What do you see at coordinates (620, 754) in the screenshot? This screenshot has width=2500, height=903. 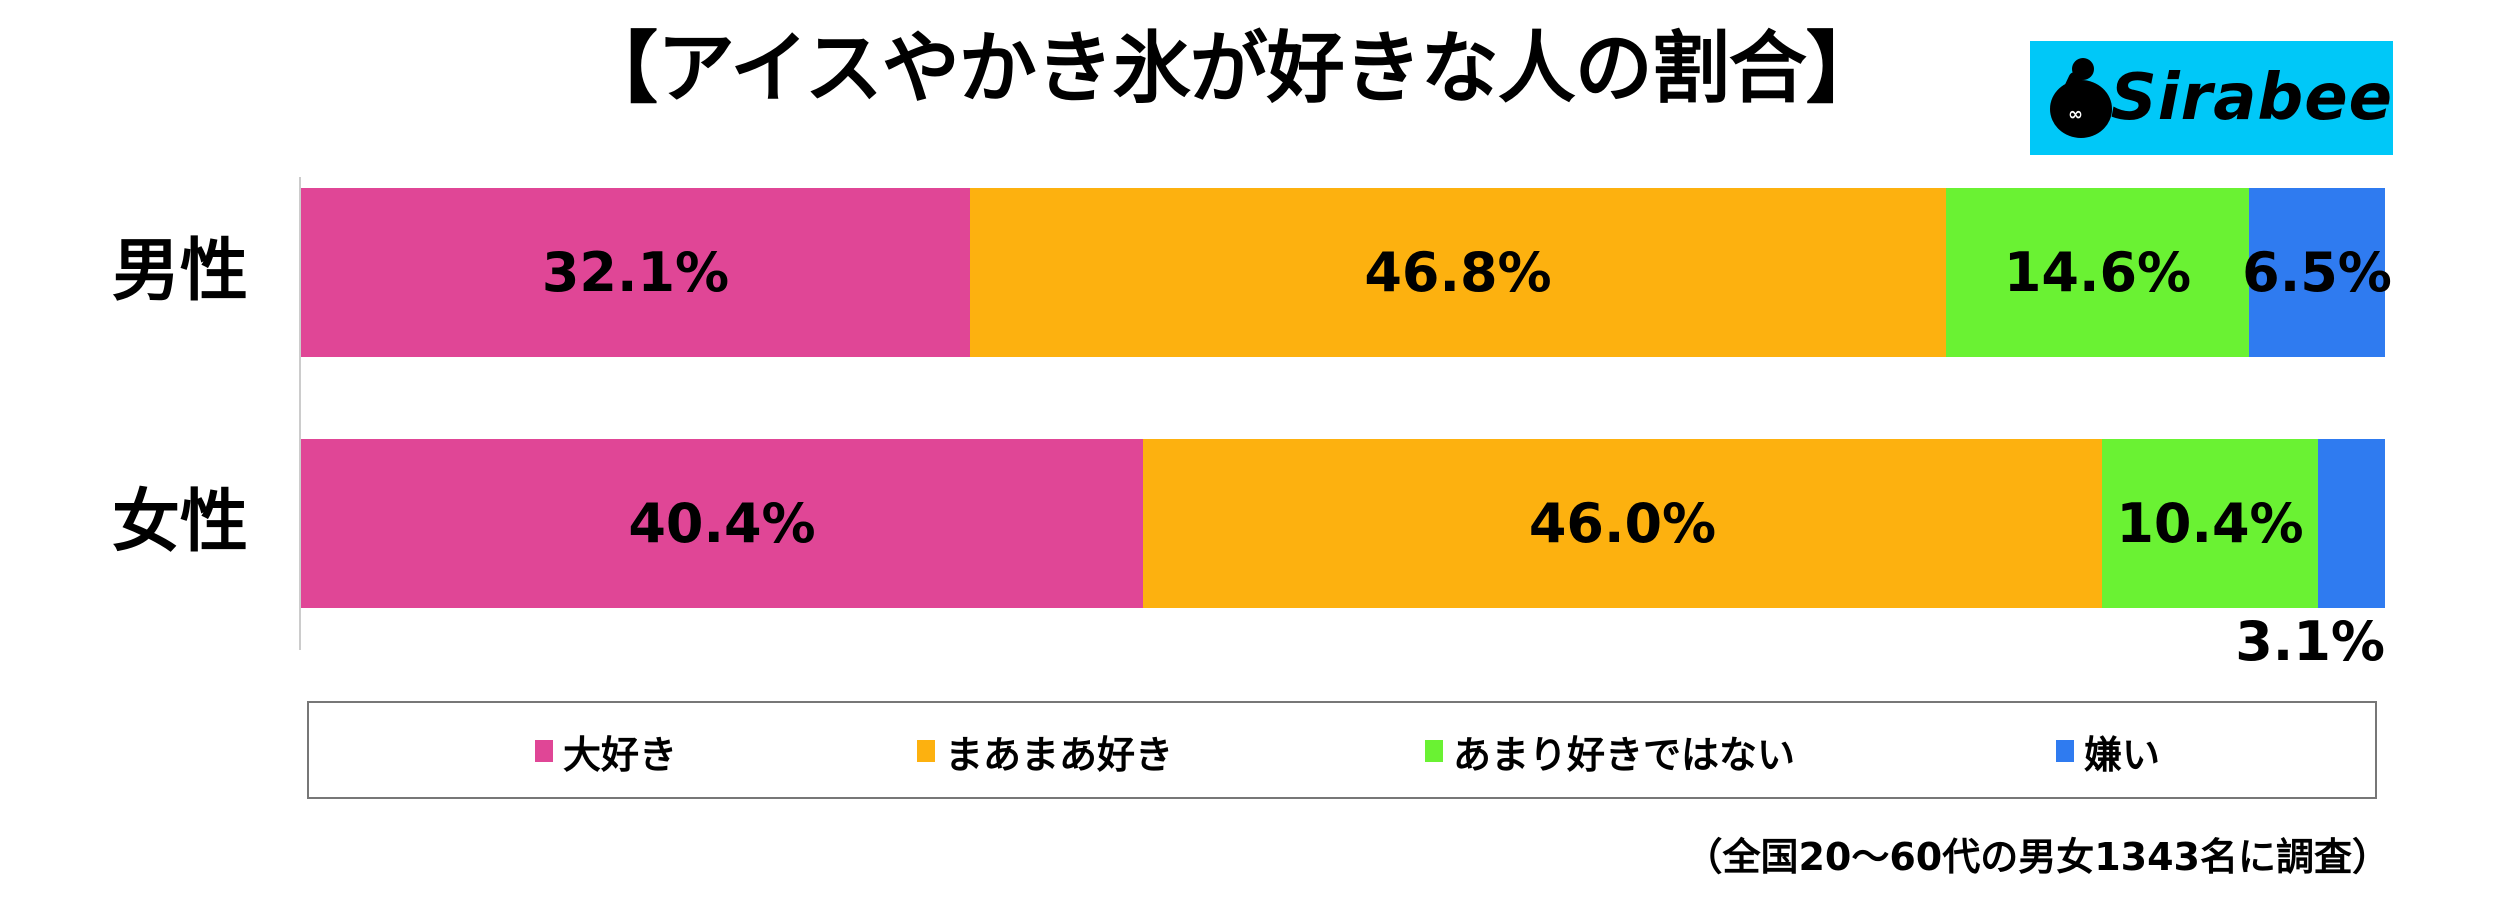 I see `legend-label: 大好き` at bounding box center [620, 754].